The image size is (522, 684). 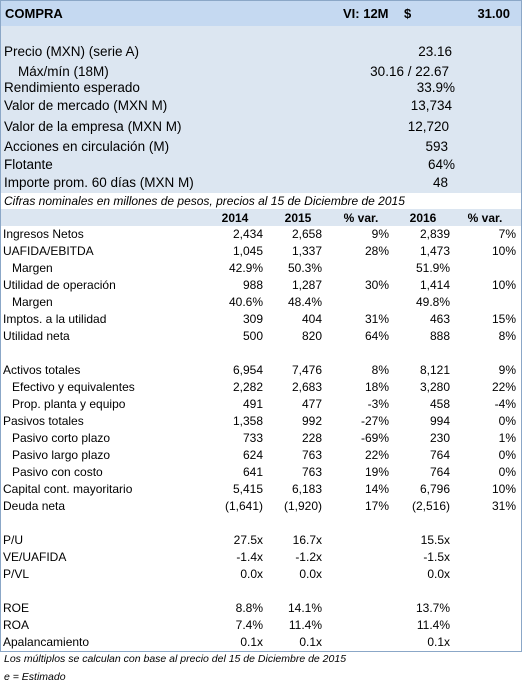 I want to click on cell-value: 7%, so click(x=507, y=234).